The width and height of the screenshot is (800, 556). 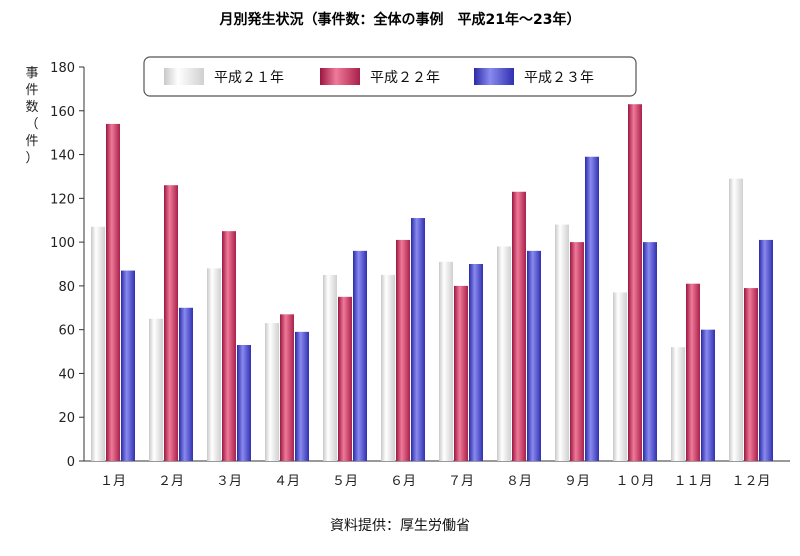 I want to click on x-tick-label: １１月, so click(x=692, y=481).